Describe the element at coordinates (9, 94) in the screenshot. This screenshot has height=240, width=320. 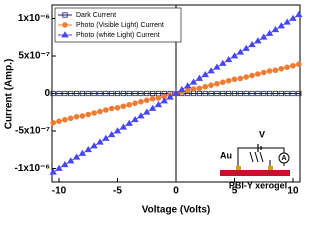
I see `y-axis-label: Current (Amp.)` at that location.